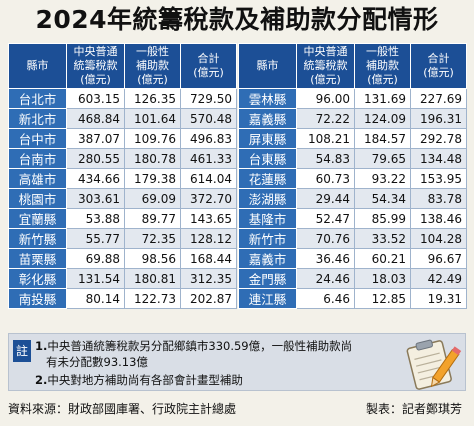 This screenshot has width=474, height=426. Describe the element at coordinates (438, 118) in the screenshot. I see `total-cell: 196.31` at that location.